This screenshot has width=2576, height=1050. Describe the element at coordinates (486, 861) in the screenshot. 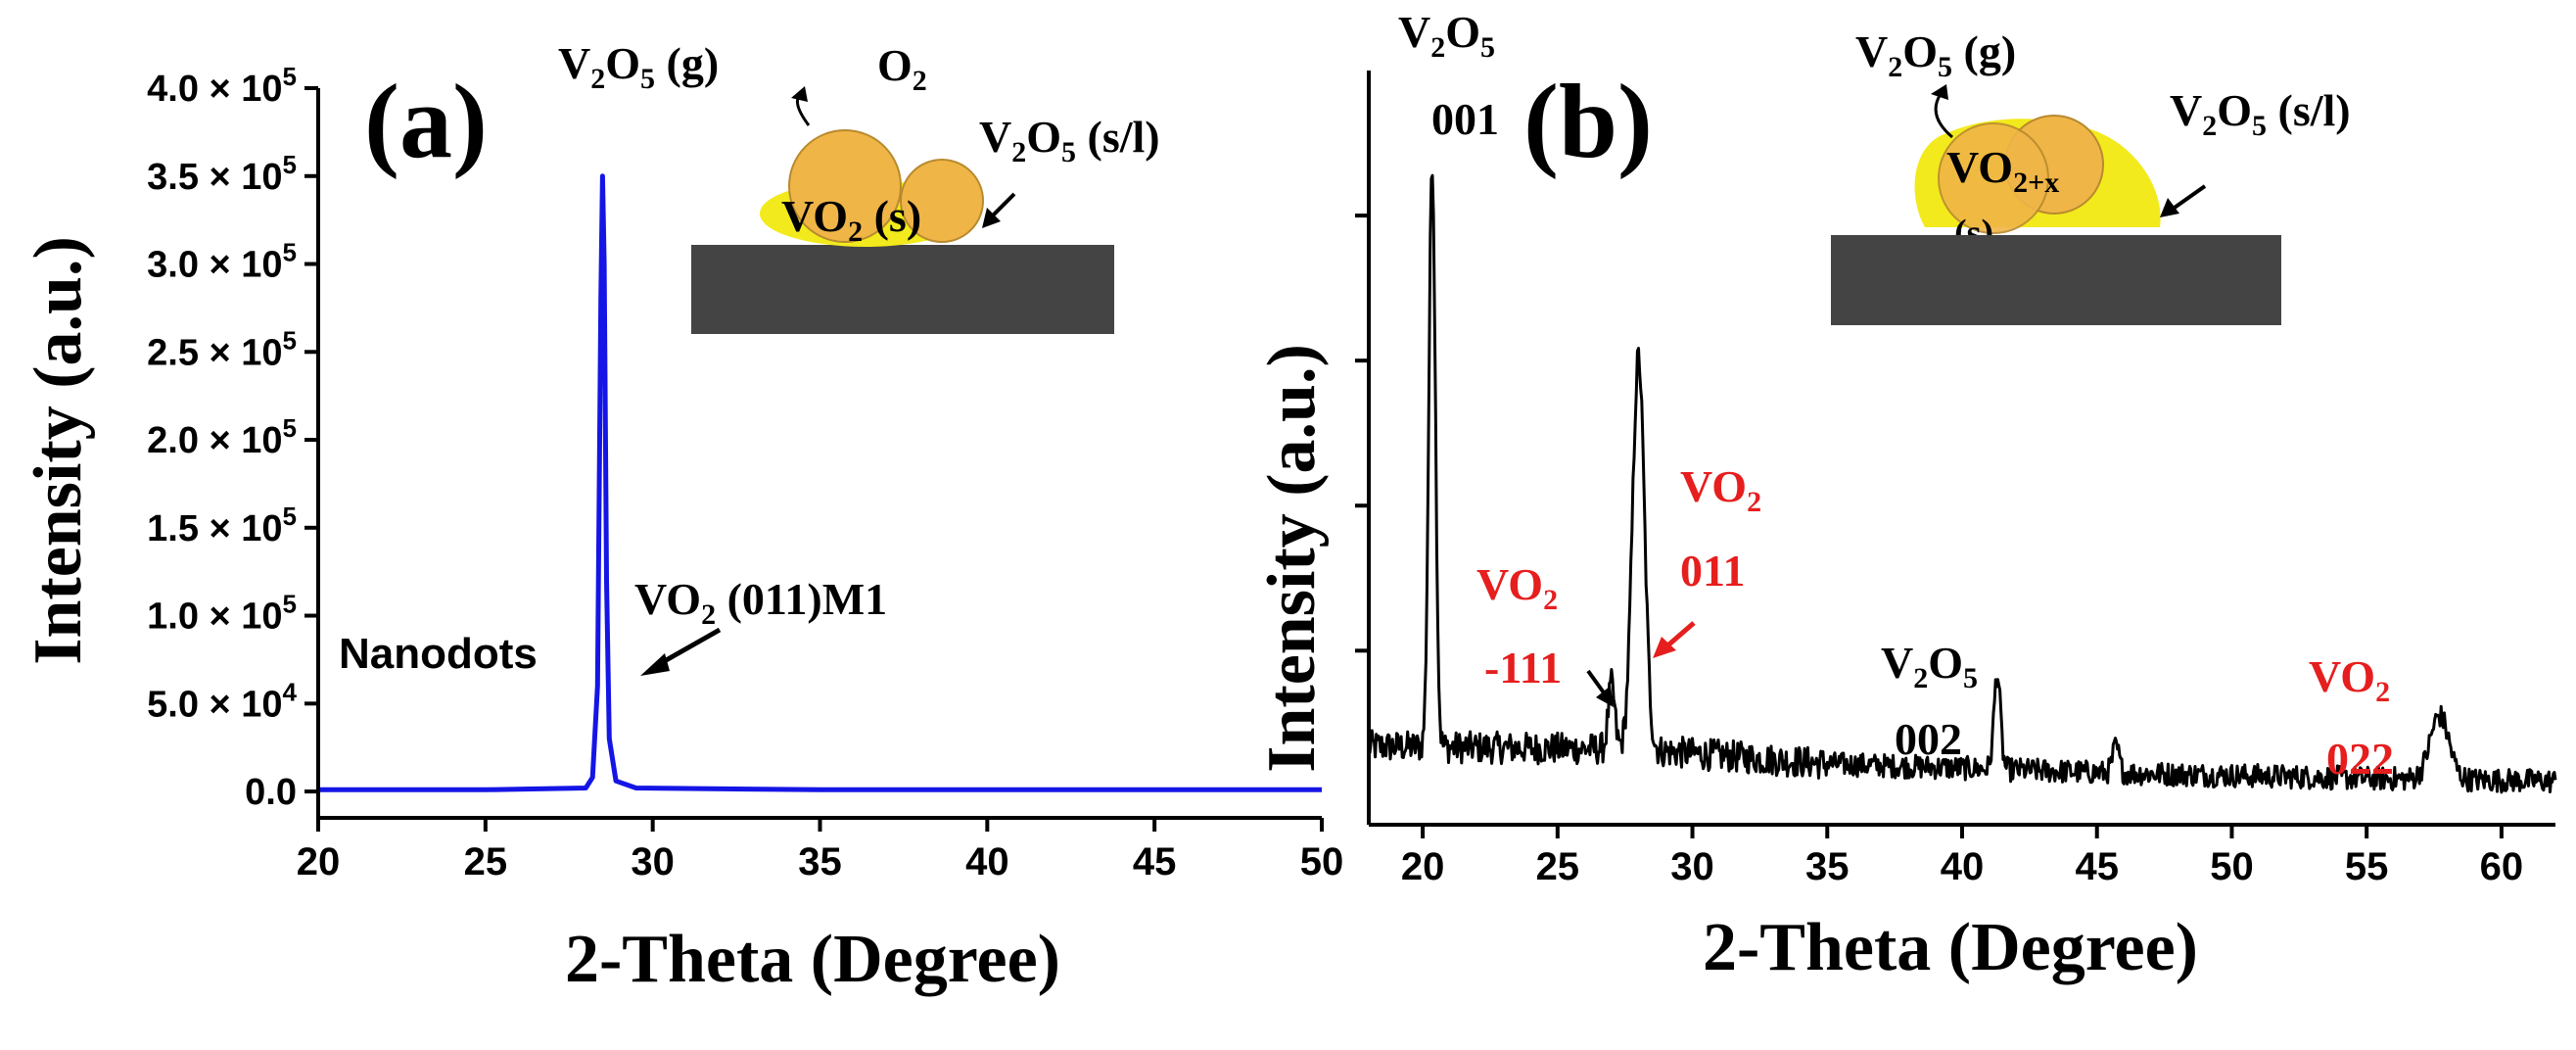

I see `x-tick-label-a: 25` at that location.